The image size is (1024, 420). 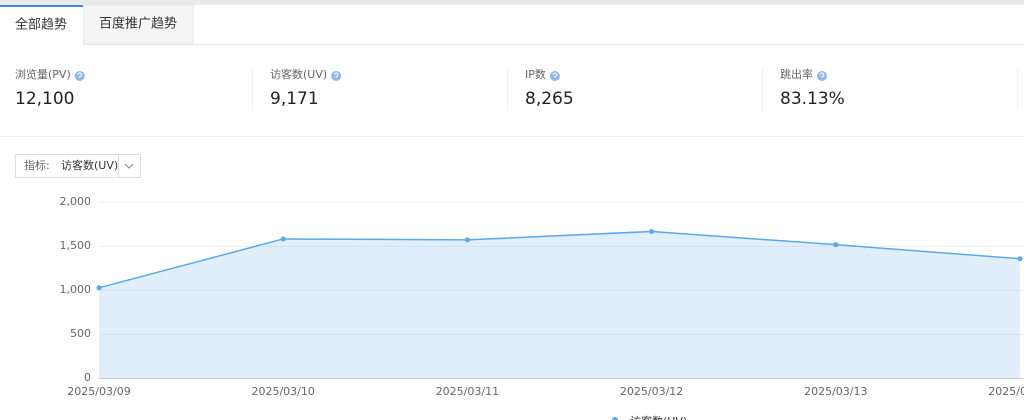 I want to click on line, so click(x=559, y=259).